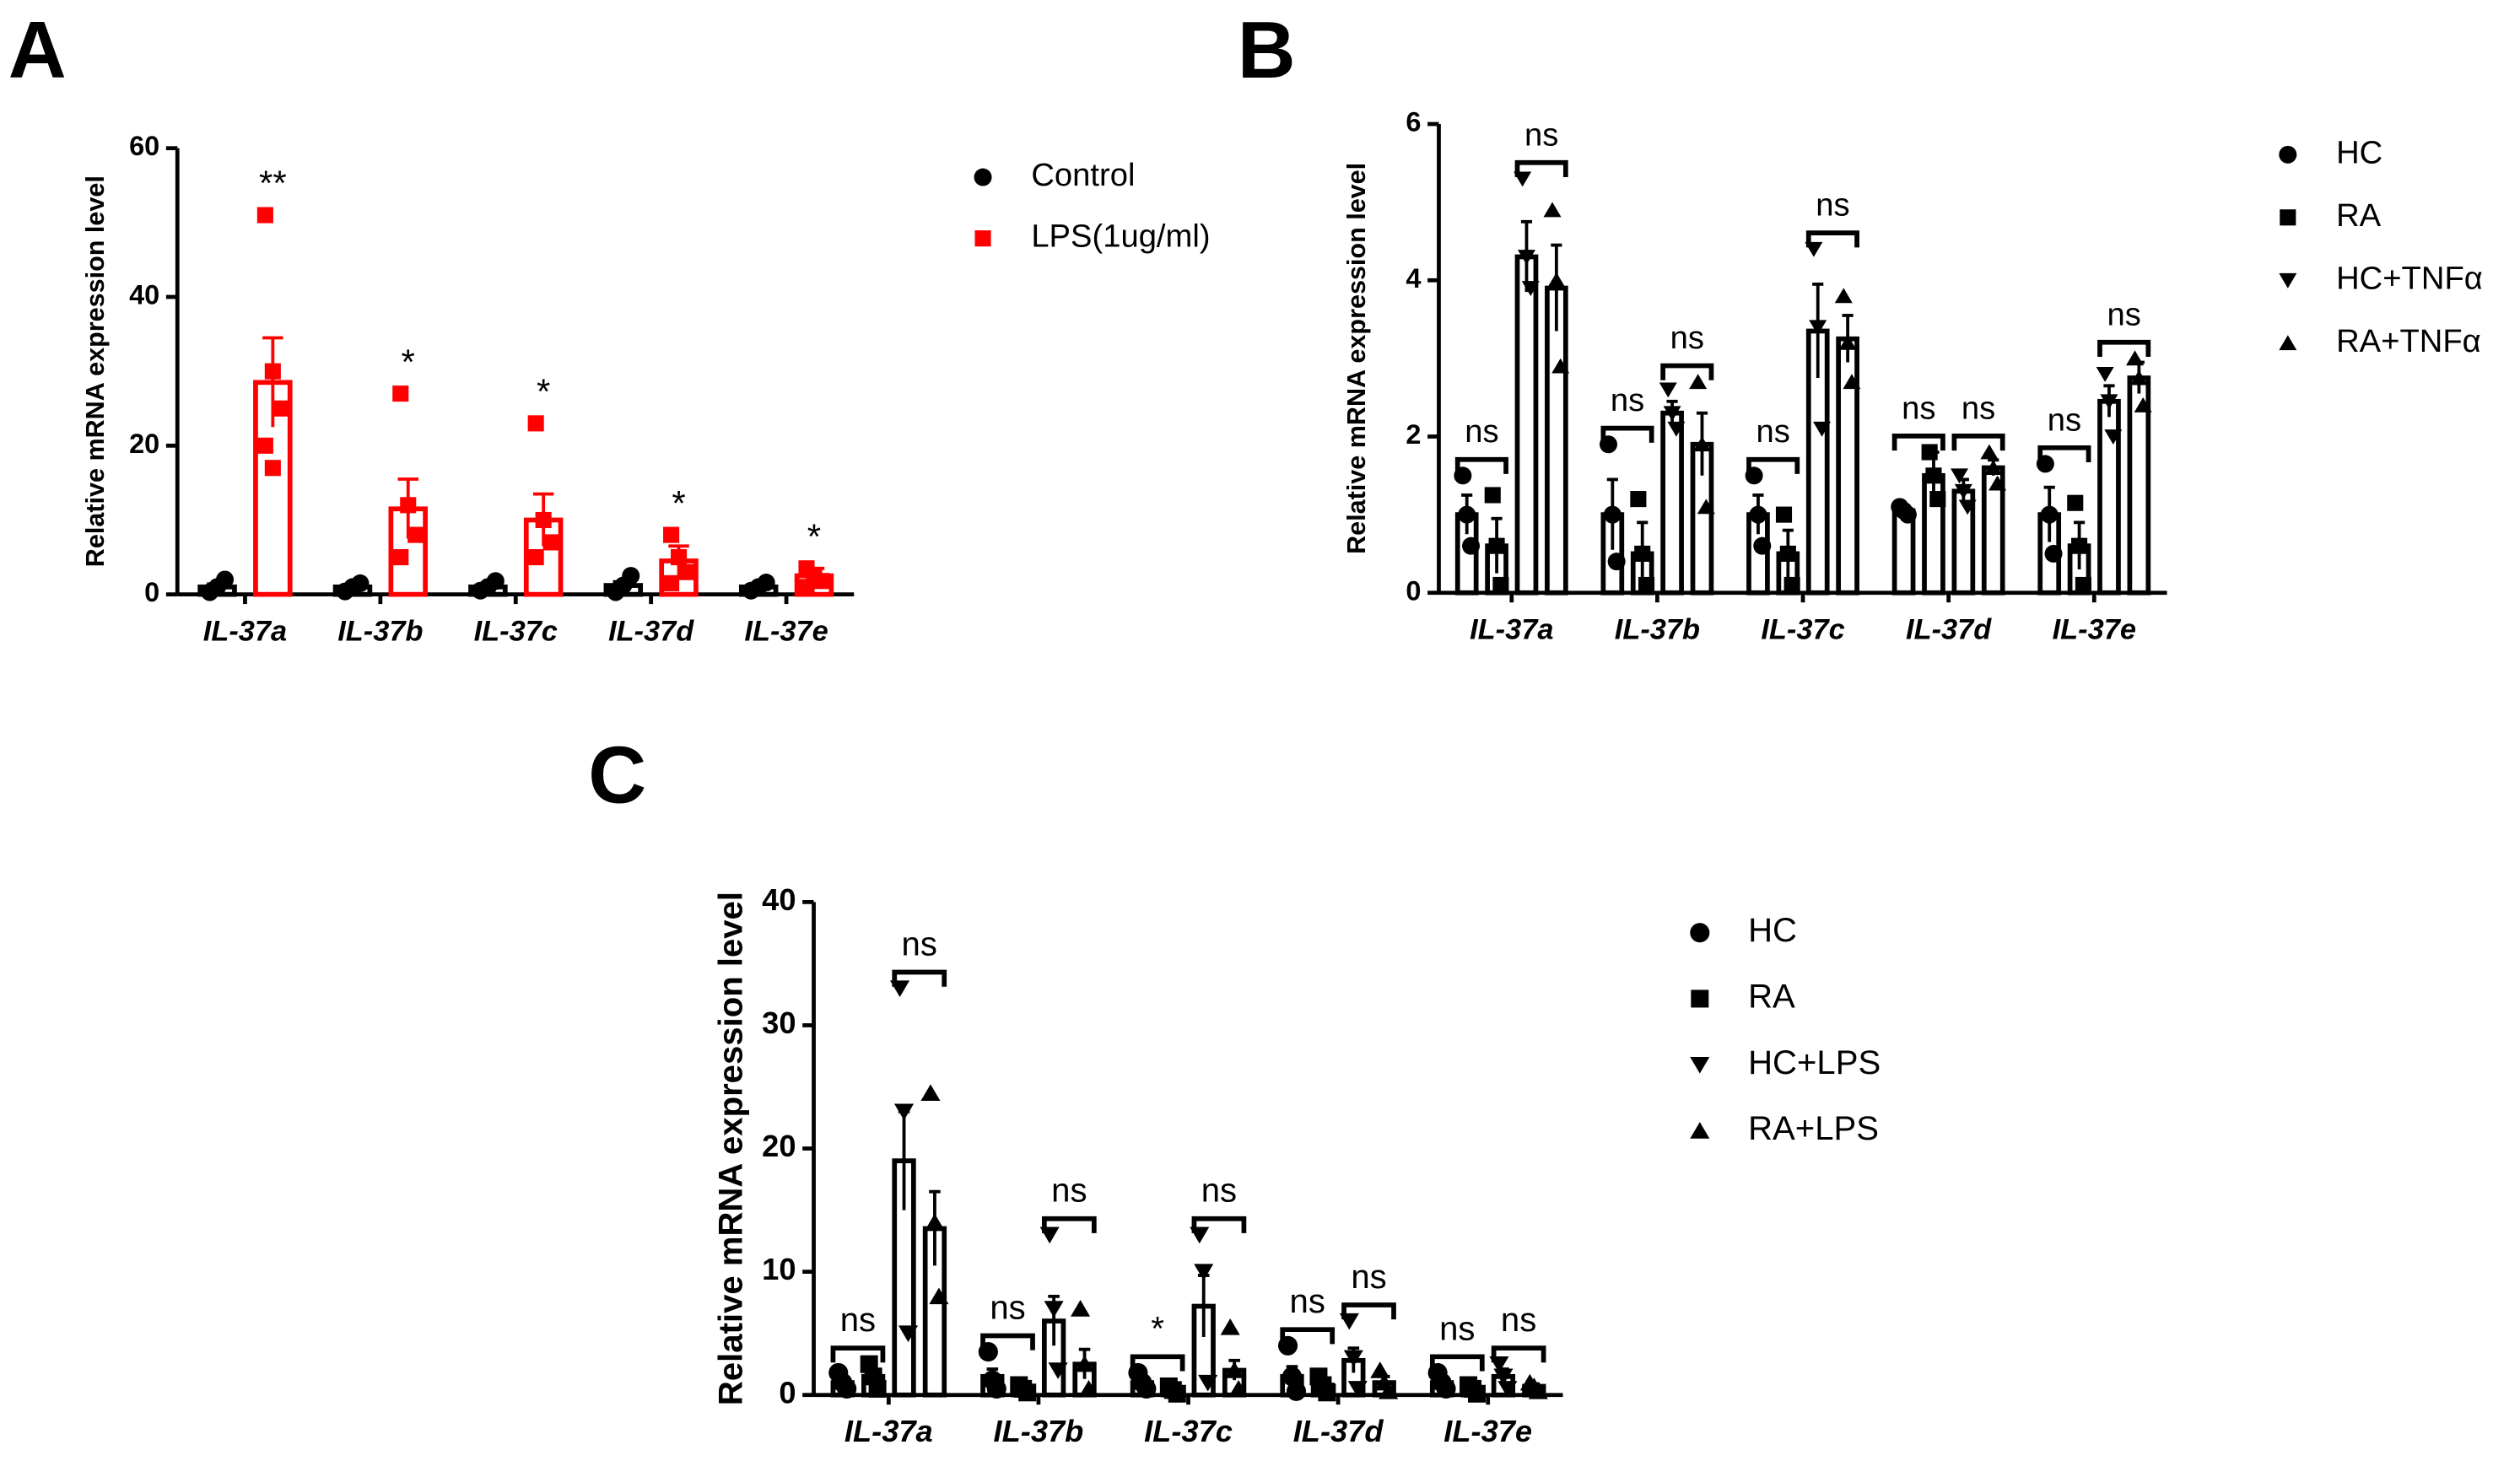 The height and width of the screenshot is (1461, 2520). I want to click on x-tick-label: IL-37d, so click(1949, 630).